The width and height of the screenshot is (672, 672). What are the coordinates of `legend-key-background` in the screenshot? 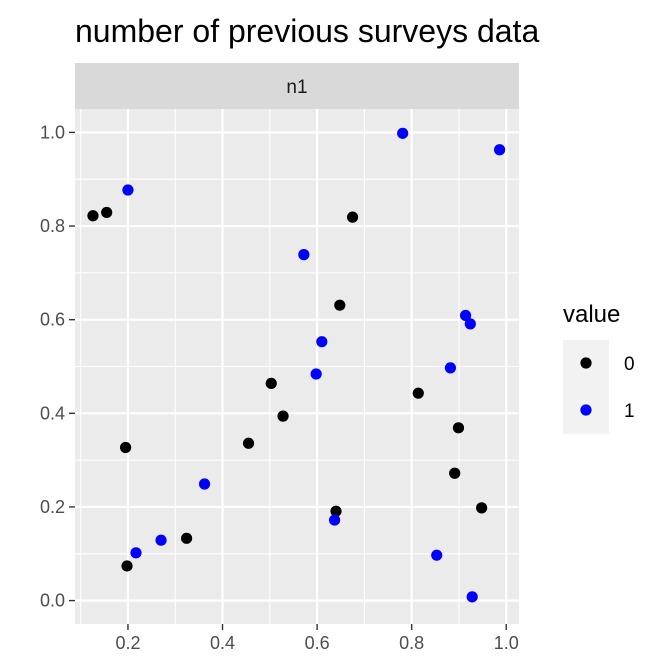 It's located at (586, 387).